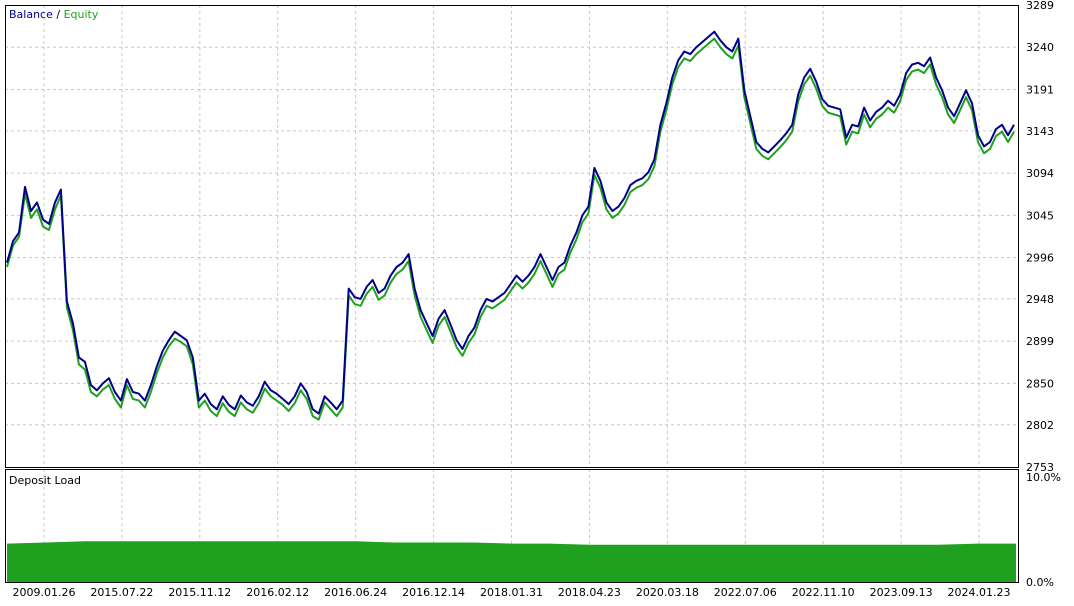  Describe the element at coordinates (1040, 89) in the screenshot. I see `y-tick-label: 3191` at that location.